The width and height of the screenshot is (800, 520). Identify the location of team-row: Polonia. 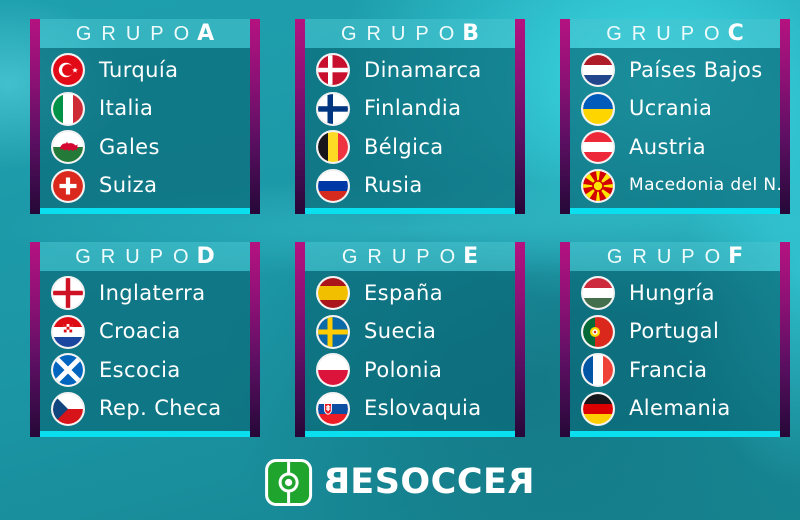
(415, 370).